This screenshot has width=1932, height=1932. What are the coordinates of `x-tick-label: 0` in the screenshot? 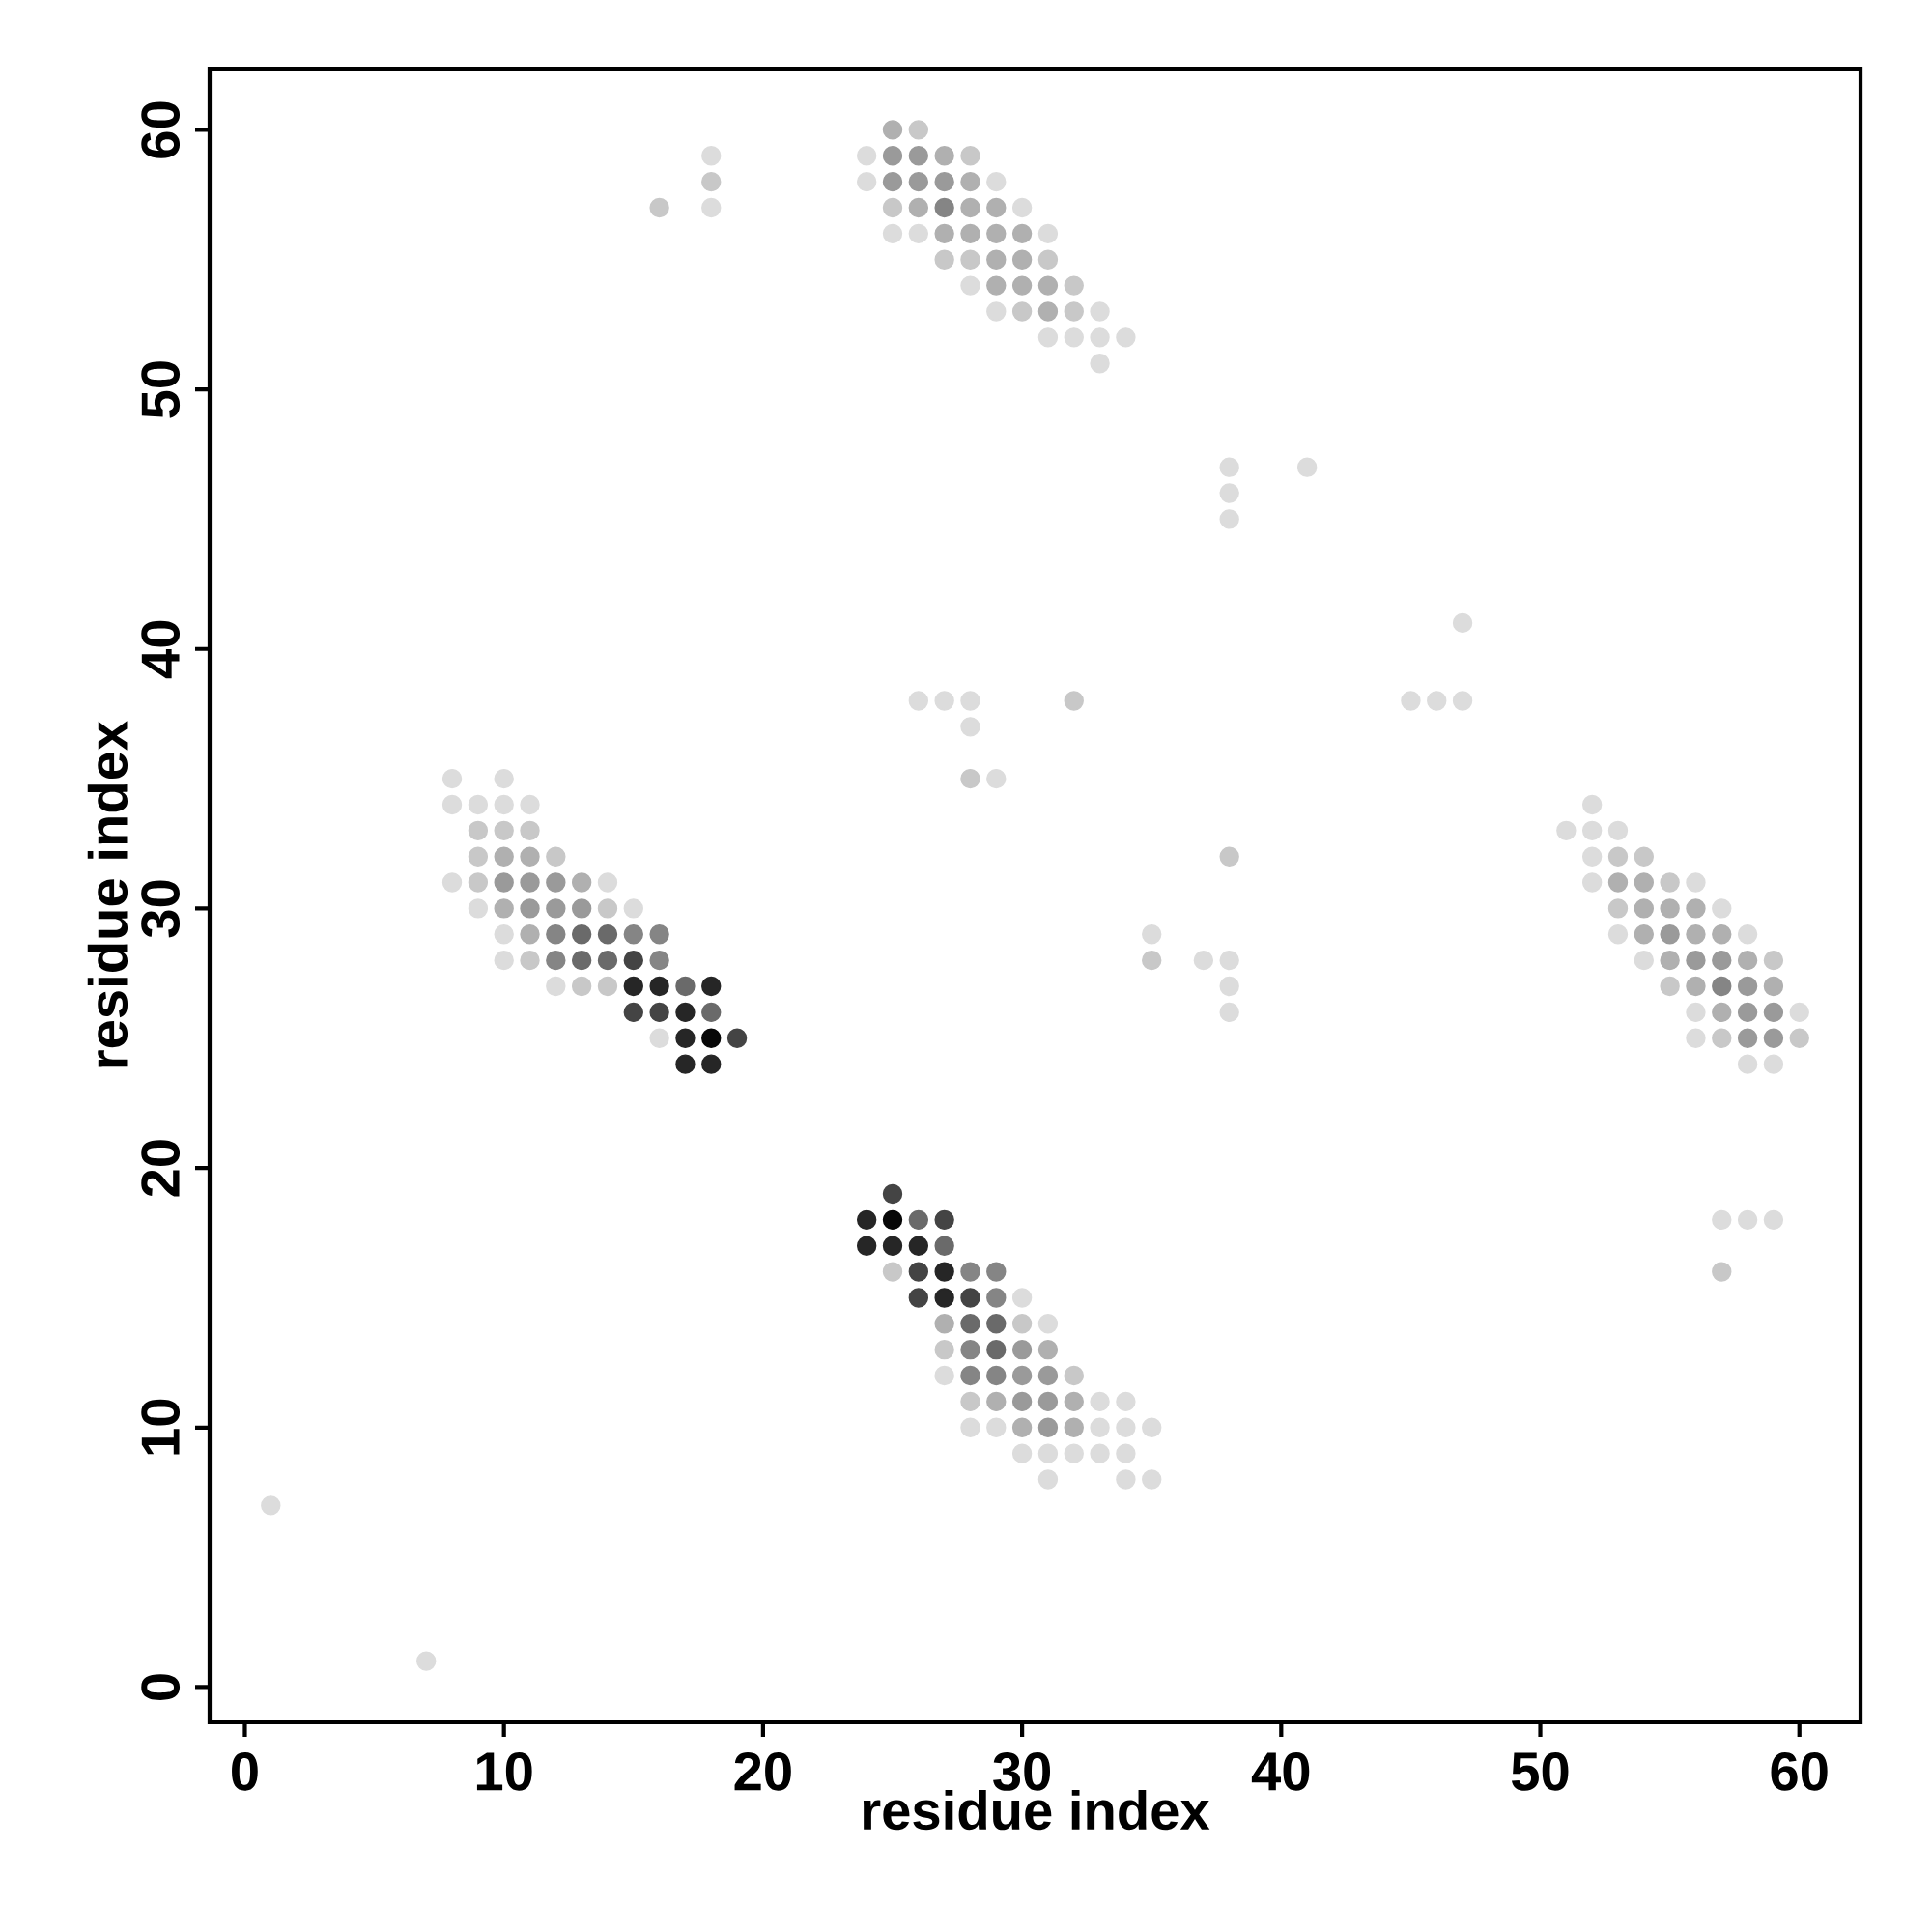 It's located at (245, 1771).